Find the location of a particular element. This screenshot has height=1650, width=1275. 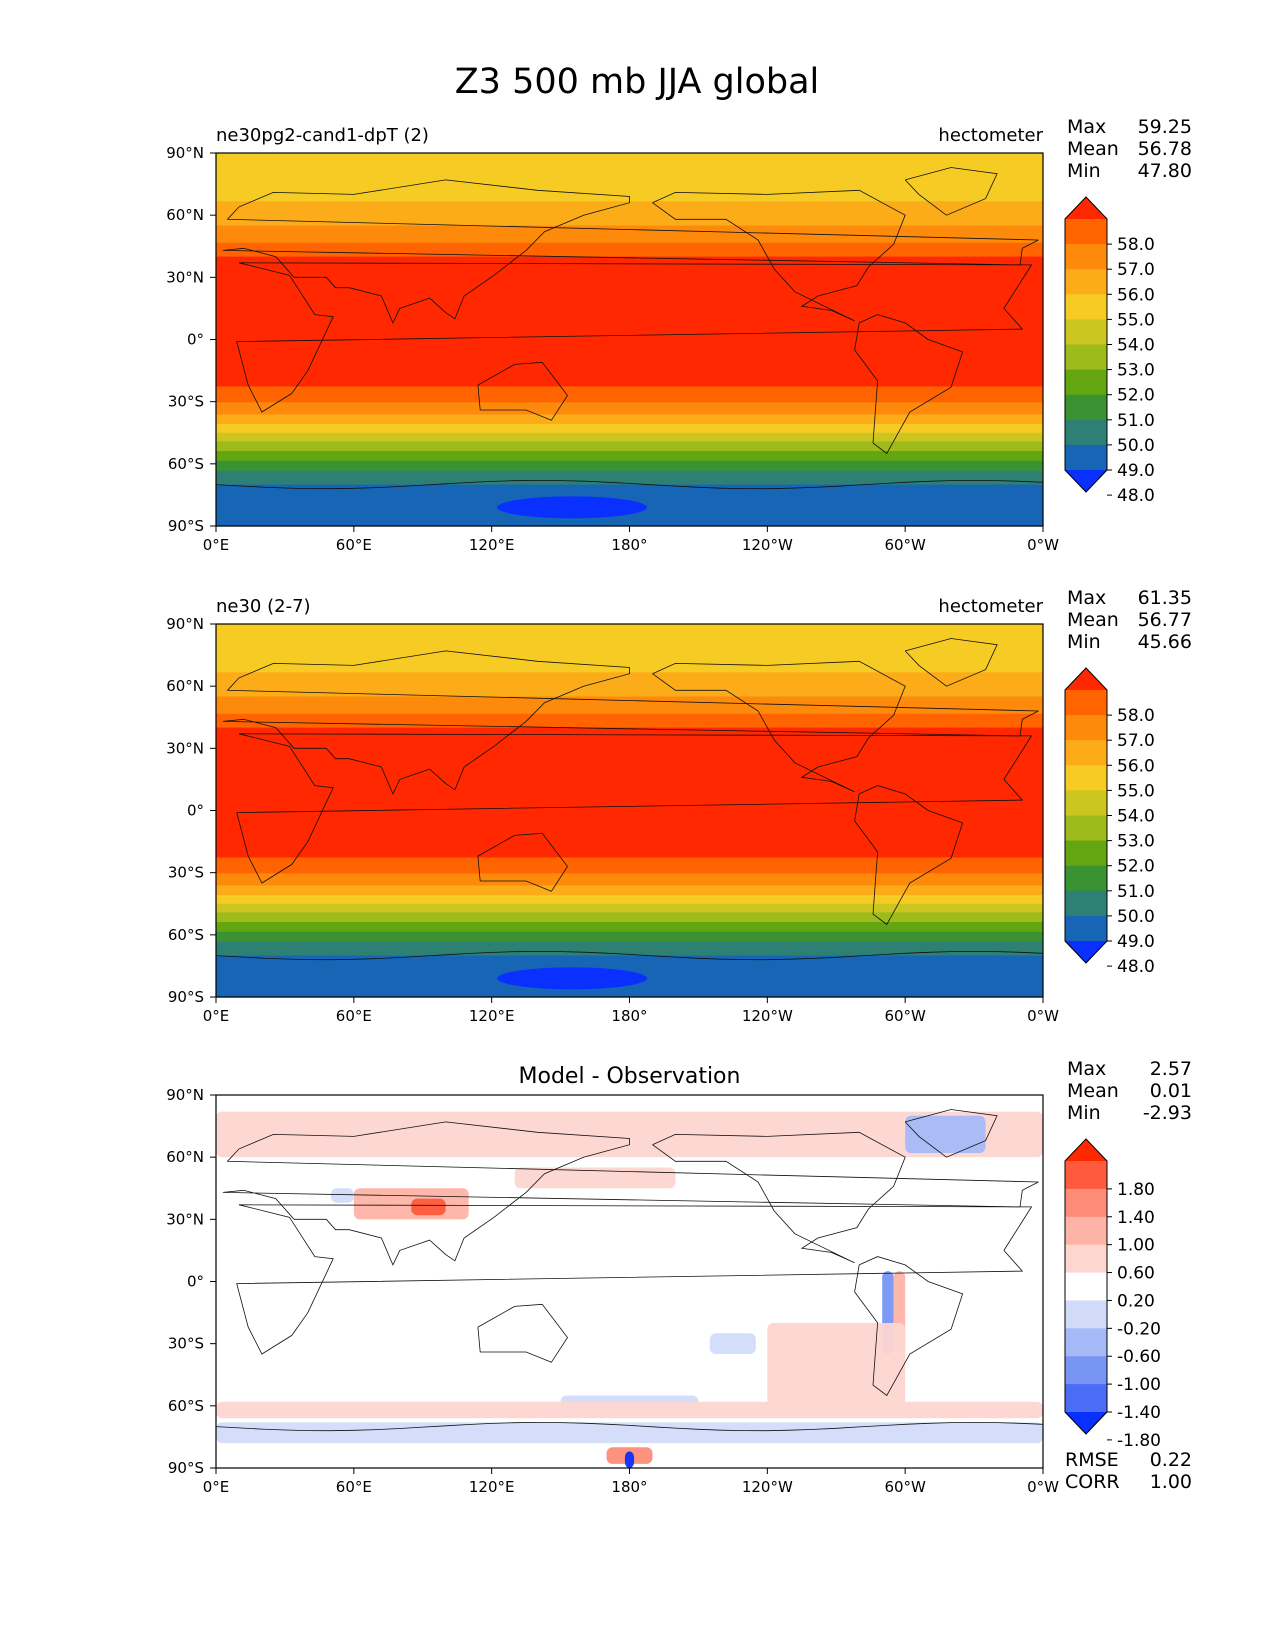

lat-tick-label-2-5: 60°S is located at coordinates (186, 1406).